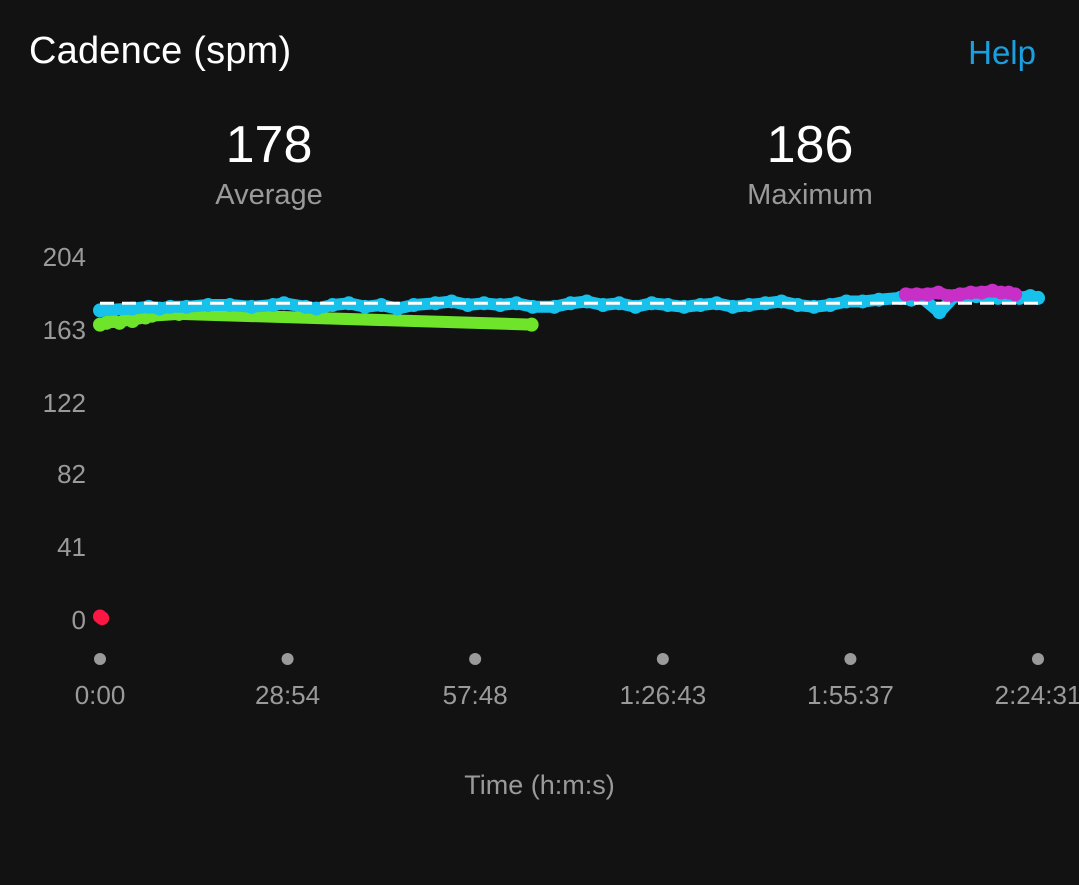 Image resolution: width=1079 pixels, height=885 pixels. Describe the element at coordinates (1037, 695) in the screenshot. I see `x-tick-label: 2:24:31` at that location.